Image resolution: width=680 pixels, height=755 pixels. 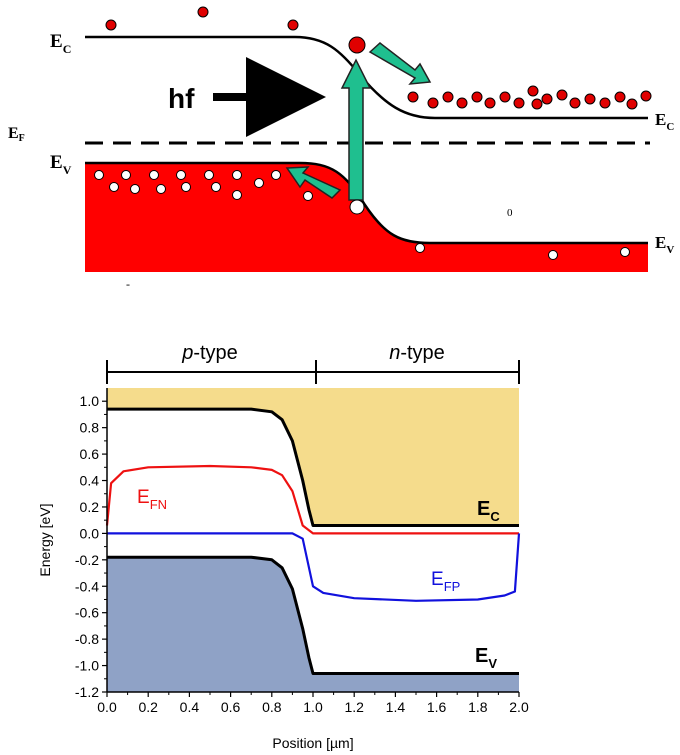 I want to click on x-tick-label: 1.4, so click(x=396, y=707).